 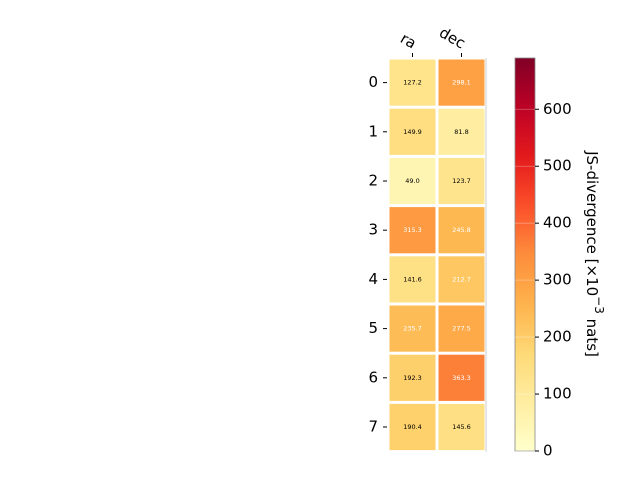 I want to click on cell-value-label: 145.6, so click(x=461, y=427).